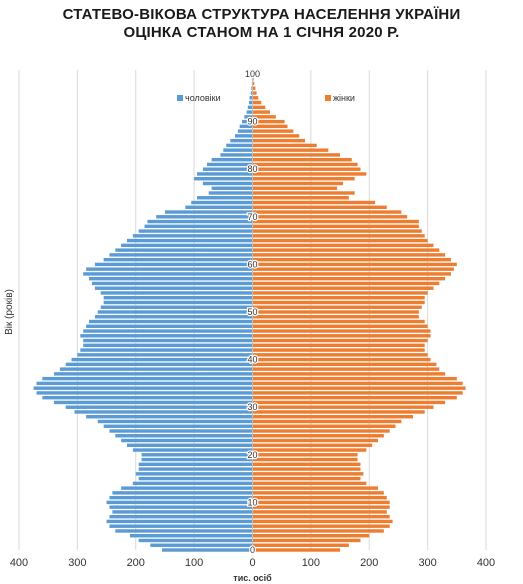  I want to click on y-tick-label: 10, so click(252, 502).